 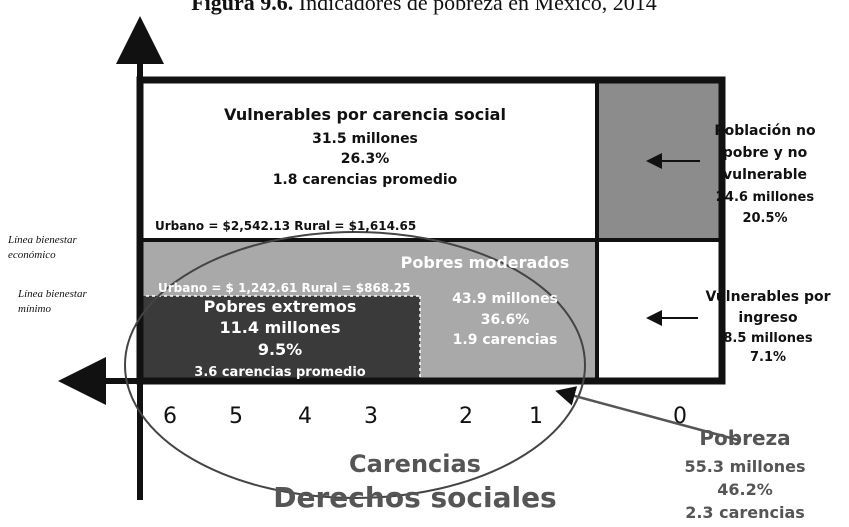 What do you see at coordinates (280, 338) in the screenshot?
I see `extreme-region` at bounding box center [280, 338].